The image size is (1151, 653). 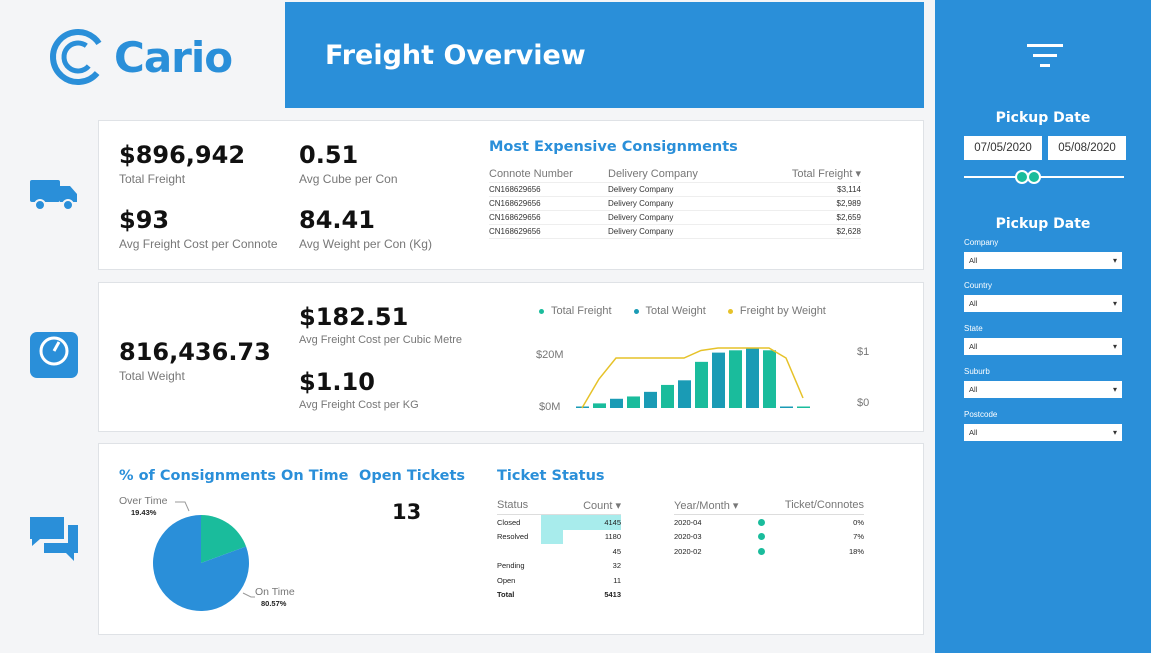 I want to click on date-from-input: 07/05/2020, so click(x=1003, y=148).